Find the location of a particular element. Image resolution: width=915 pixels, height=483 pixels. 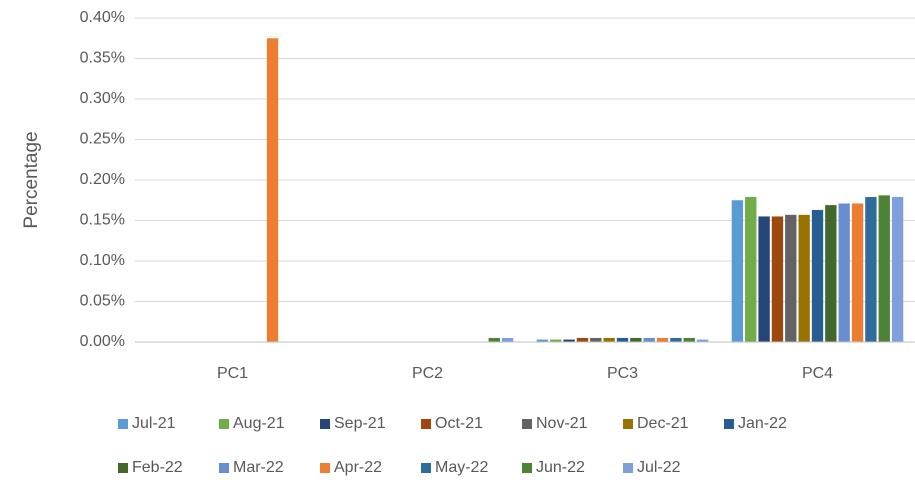

x-tick-label: PC4 is located at coordinates (817, 373).